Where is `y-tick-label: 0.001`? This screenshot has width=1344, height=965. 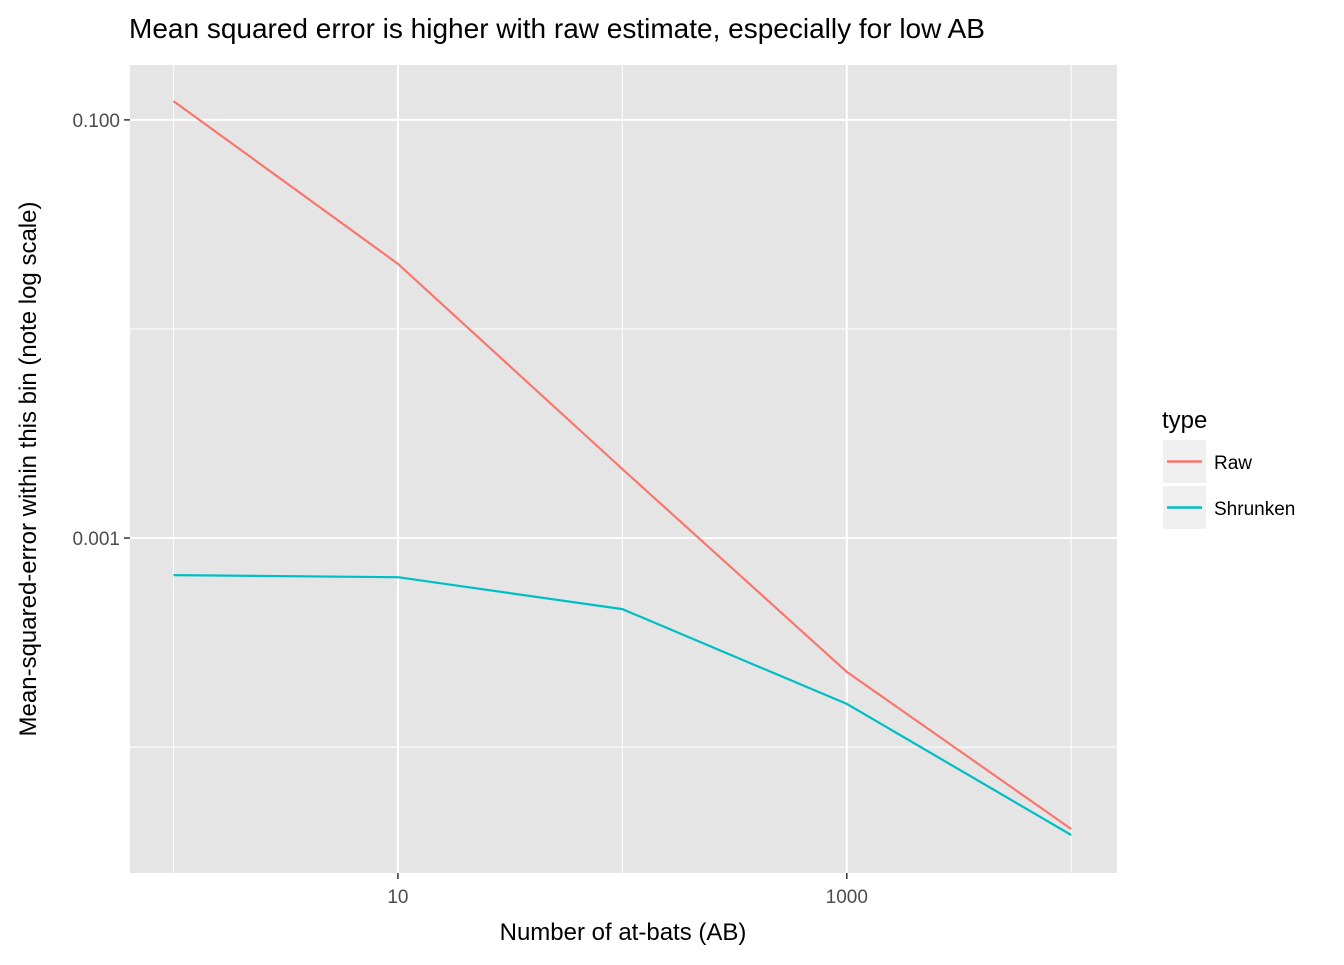
y-tick-label: 0.001 is located at coordinates (96, 539).